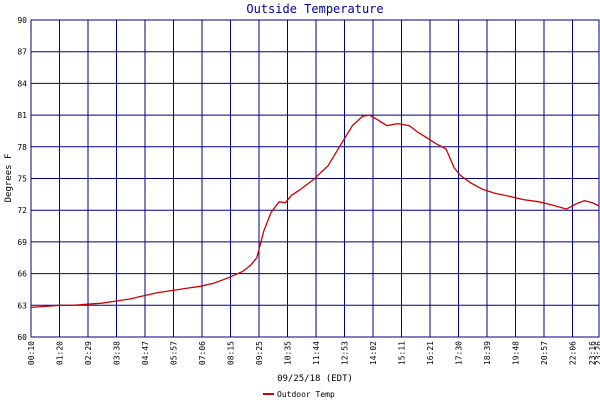 This screenshot has height=400, width=600. Describe the element at coordinates (345, 353) in the screenshot. I see `x-tick-label: 12:53` at that location.